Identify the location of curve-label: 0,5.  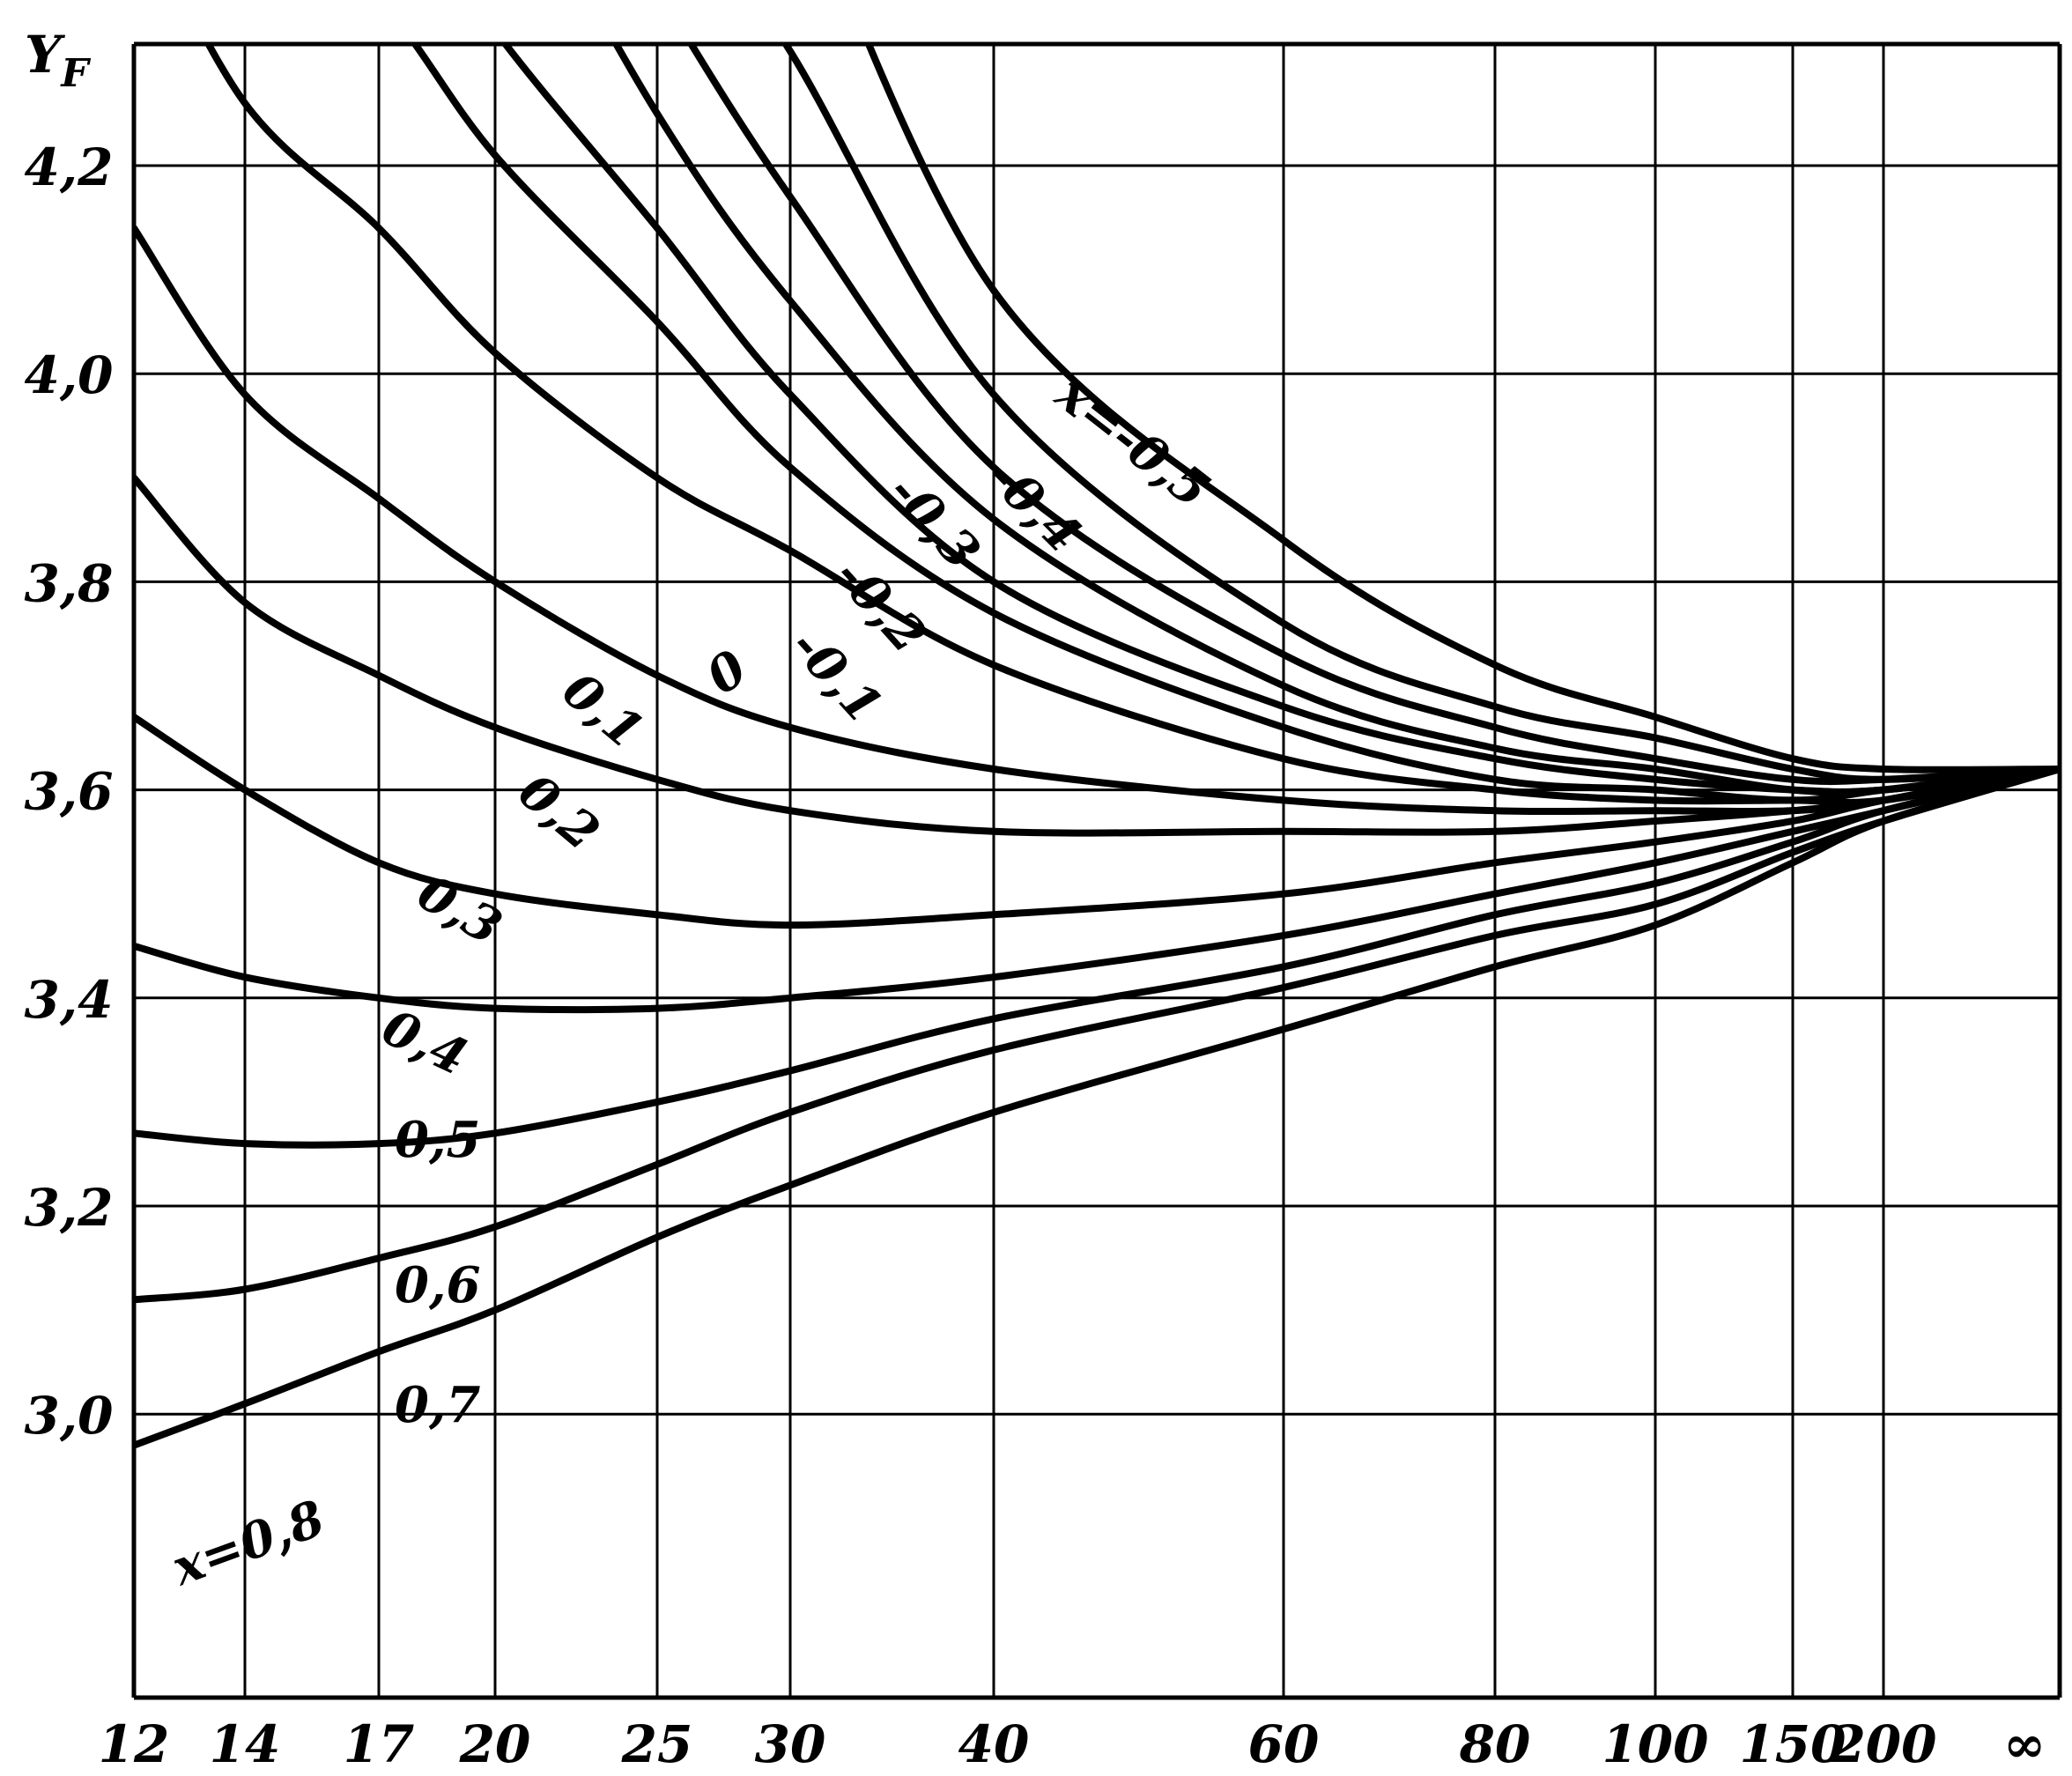
(437, 1140).